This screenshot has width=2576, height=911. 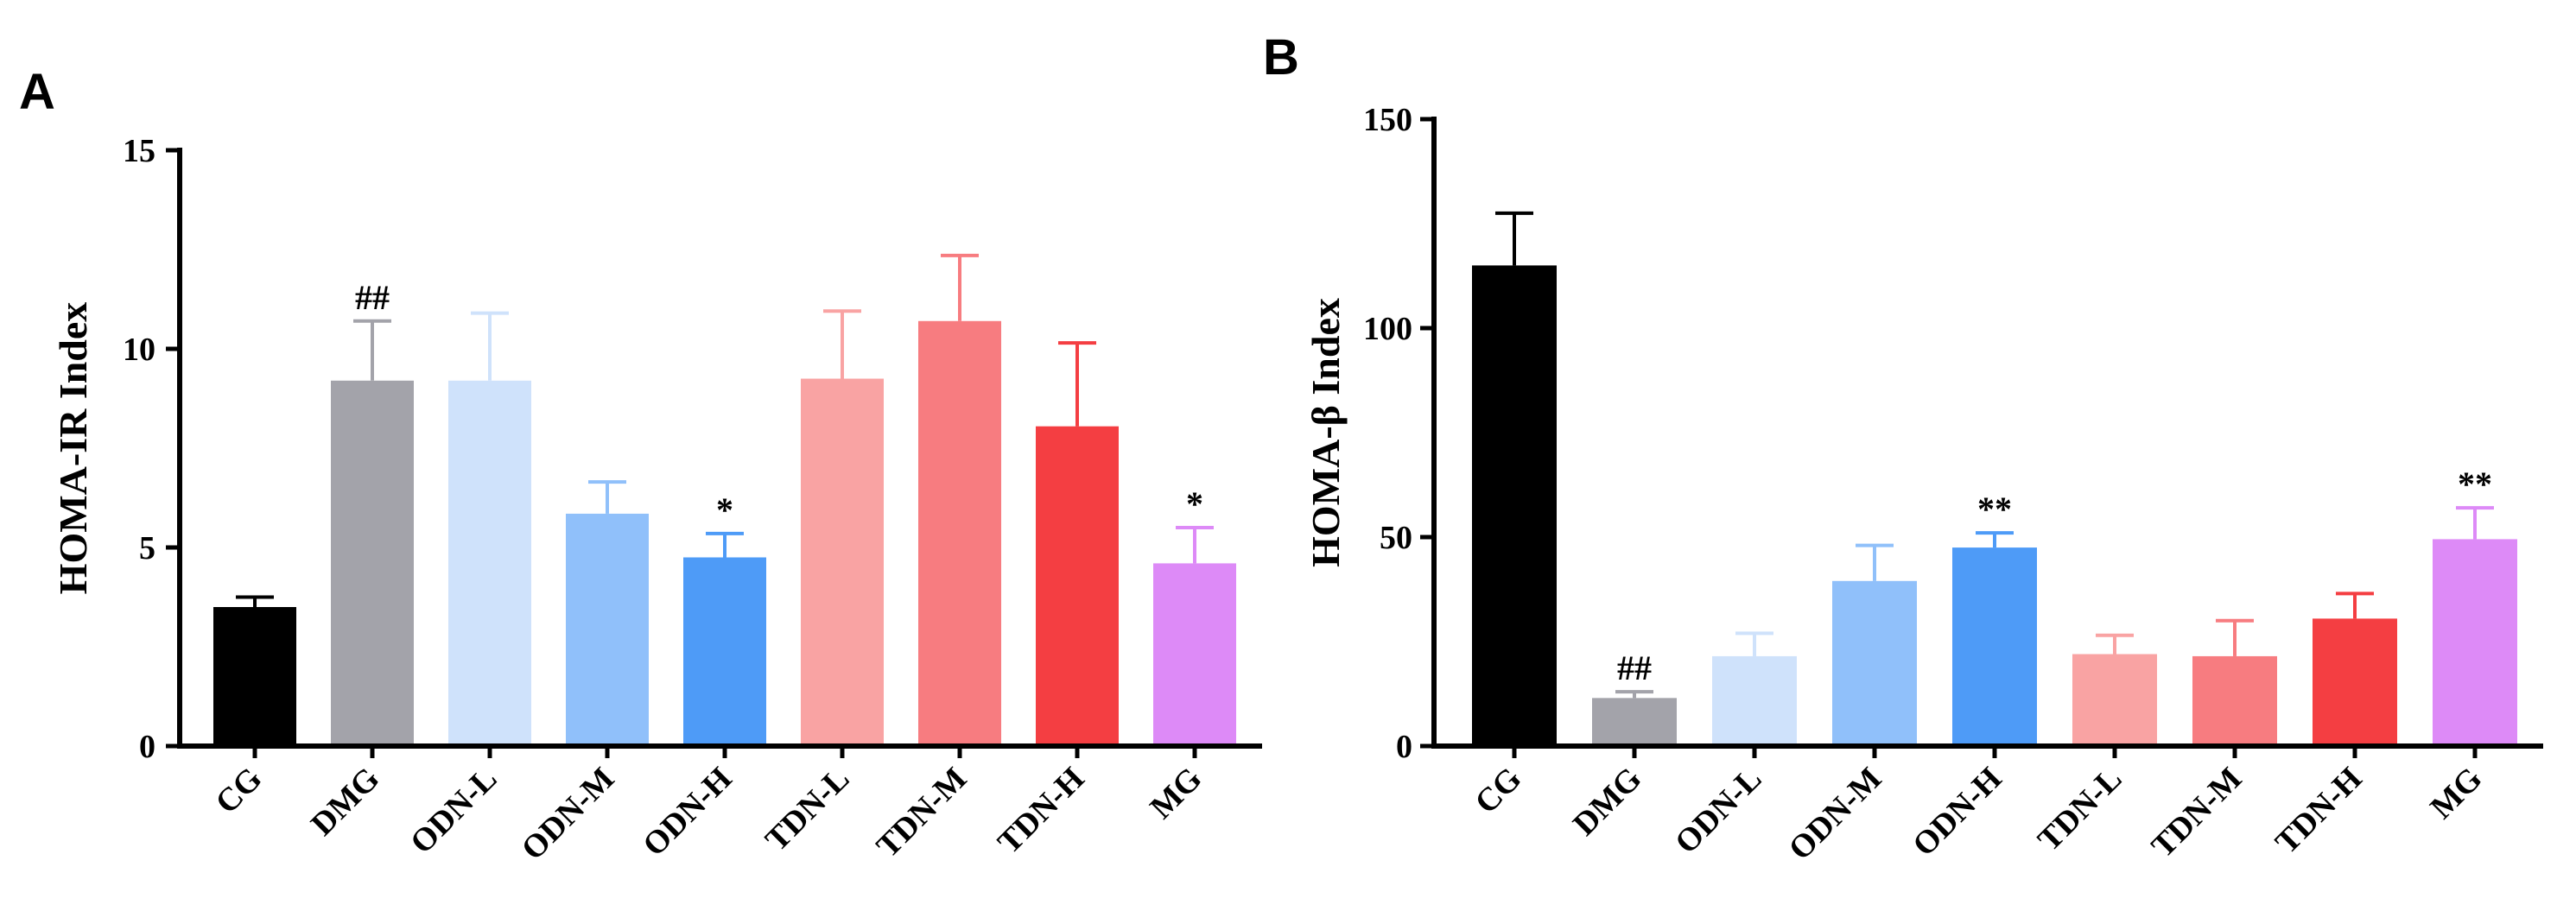 I want to click on y-tick-label: 100, so click(x=1387, y=329).